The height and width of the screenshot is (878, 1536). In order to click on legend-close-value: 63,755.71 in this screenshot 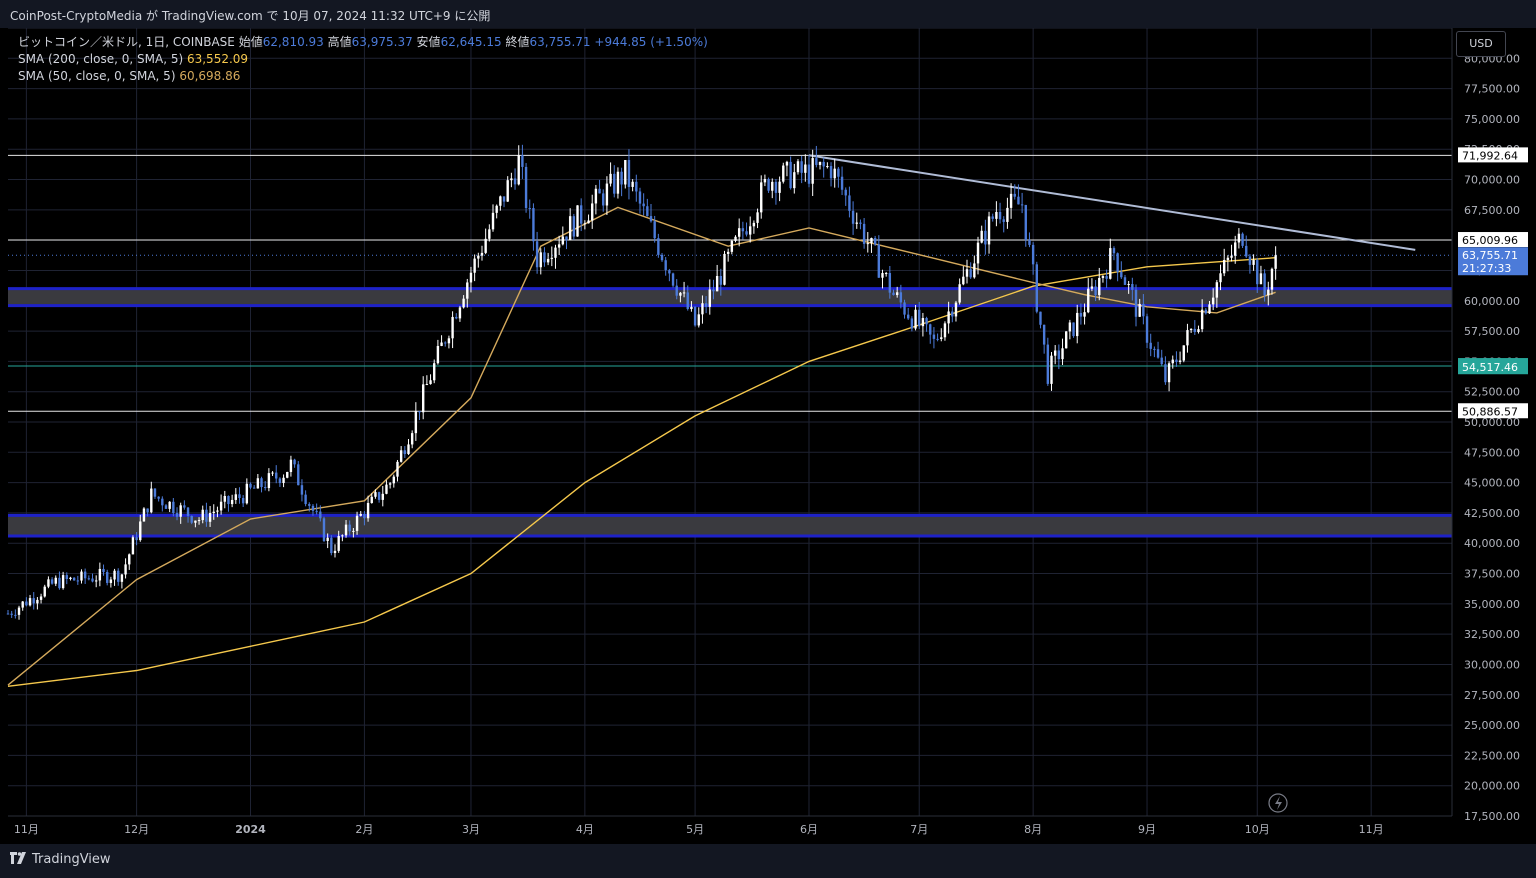, I will do `click(560, 42)`.